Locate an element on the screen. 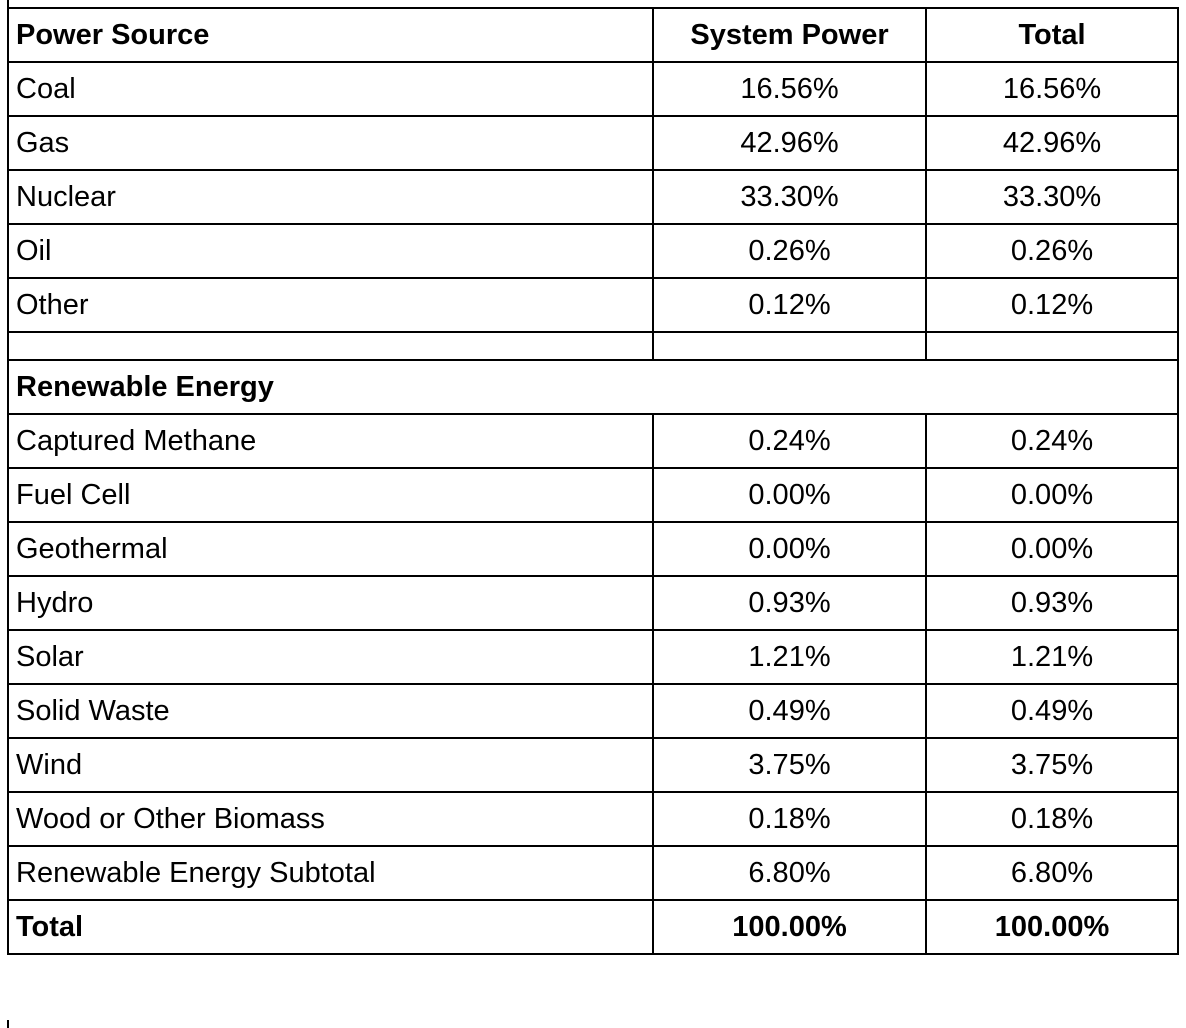 The height and width of the screenshot is (1028, 1186). table-row: Wind 3.75% 3.75% is located at coordinates (593, 765).